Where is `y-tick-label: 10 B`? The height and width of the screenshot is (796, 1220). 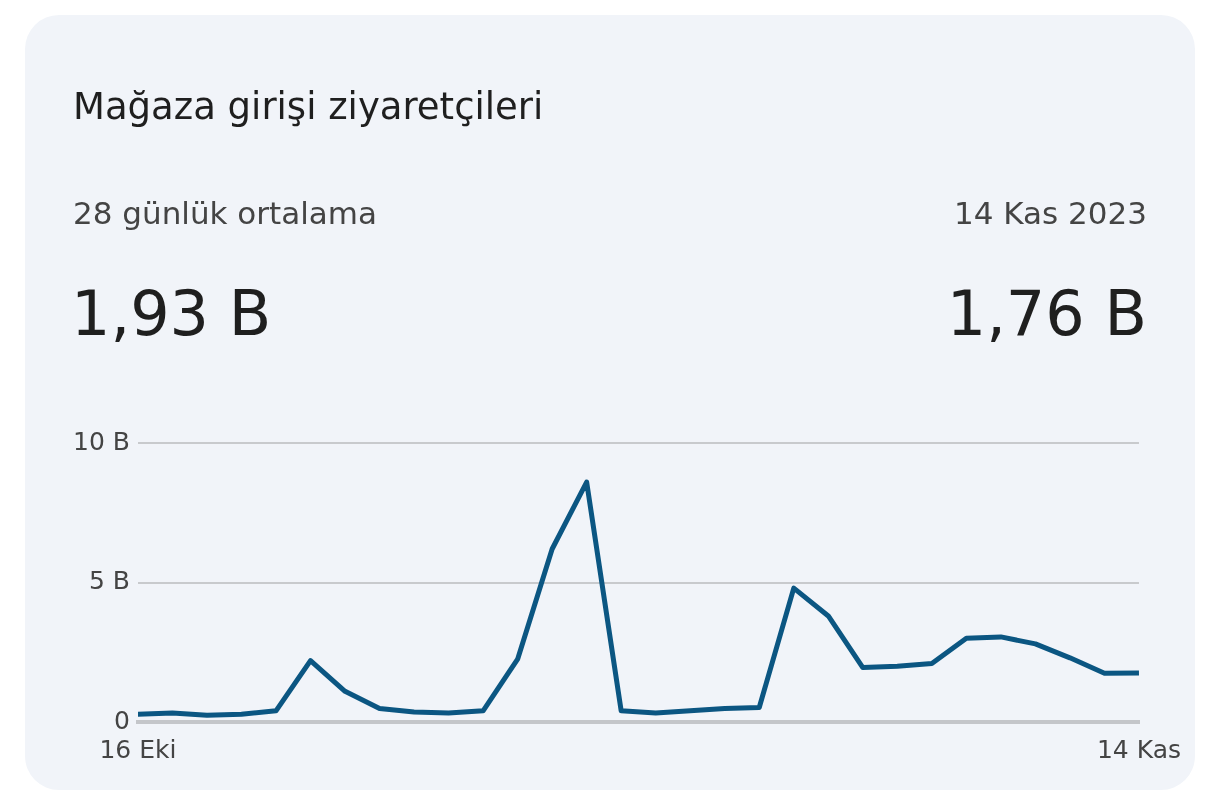 y-tick-label: 10 B is located at coordinates (101, 441).